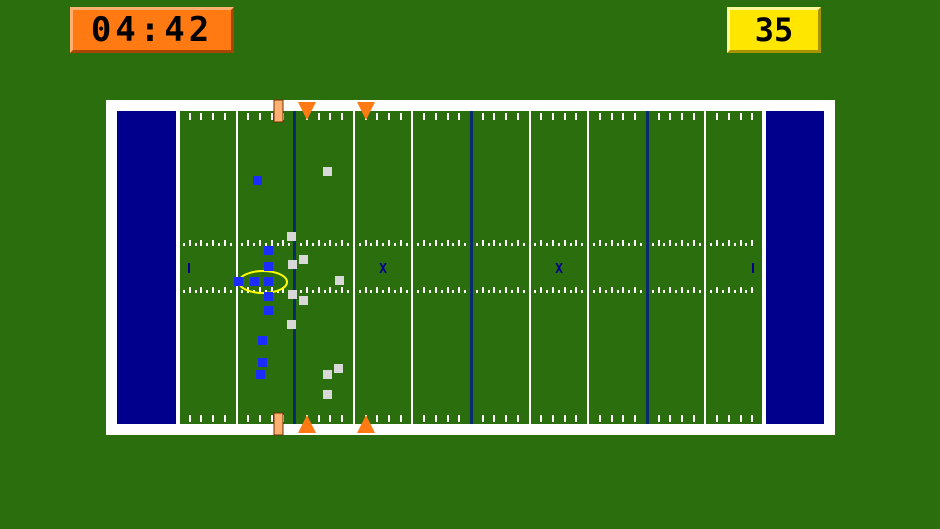  I want to click on yard-line, so click(705, 267).